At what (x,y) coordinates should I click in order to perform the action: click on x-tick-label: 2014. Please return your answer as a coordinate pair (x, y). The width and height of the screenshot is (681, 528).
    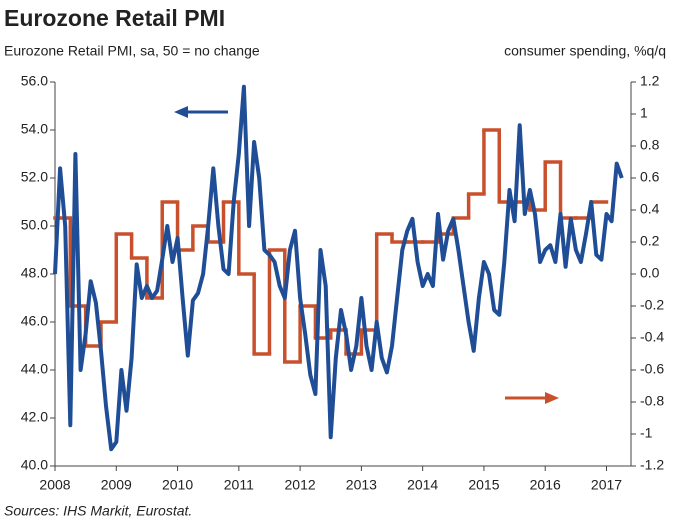
    Looking at the image, I should click on (422, 485).